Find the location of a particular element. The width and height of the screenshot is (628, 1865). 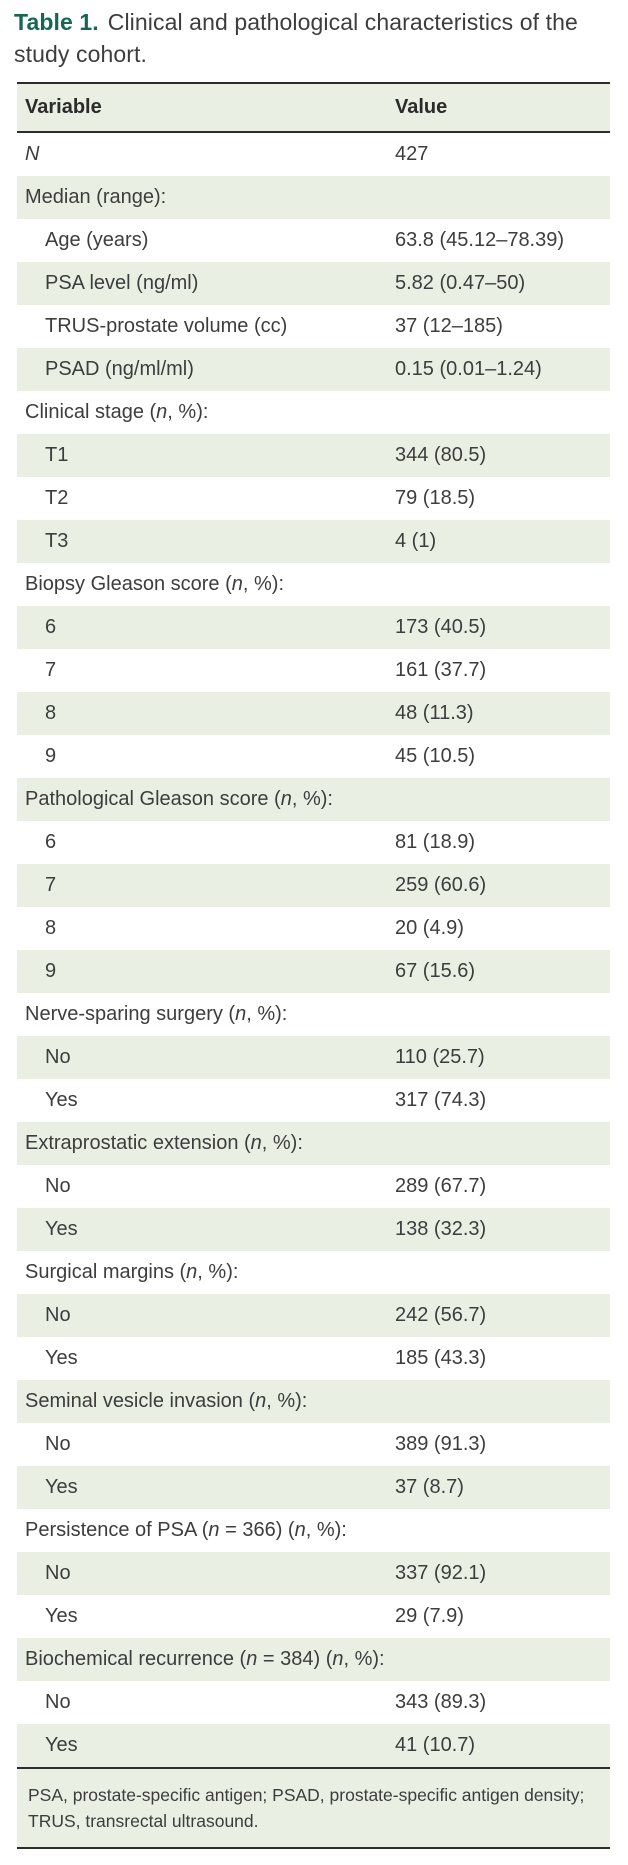

table-row: Clinical stage (n, %): is located at coordinates (313, 412).